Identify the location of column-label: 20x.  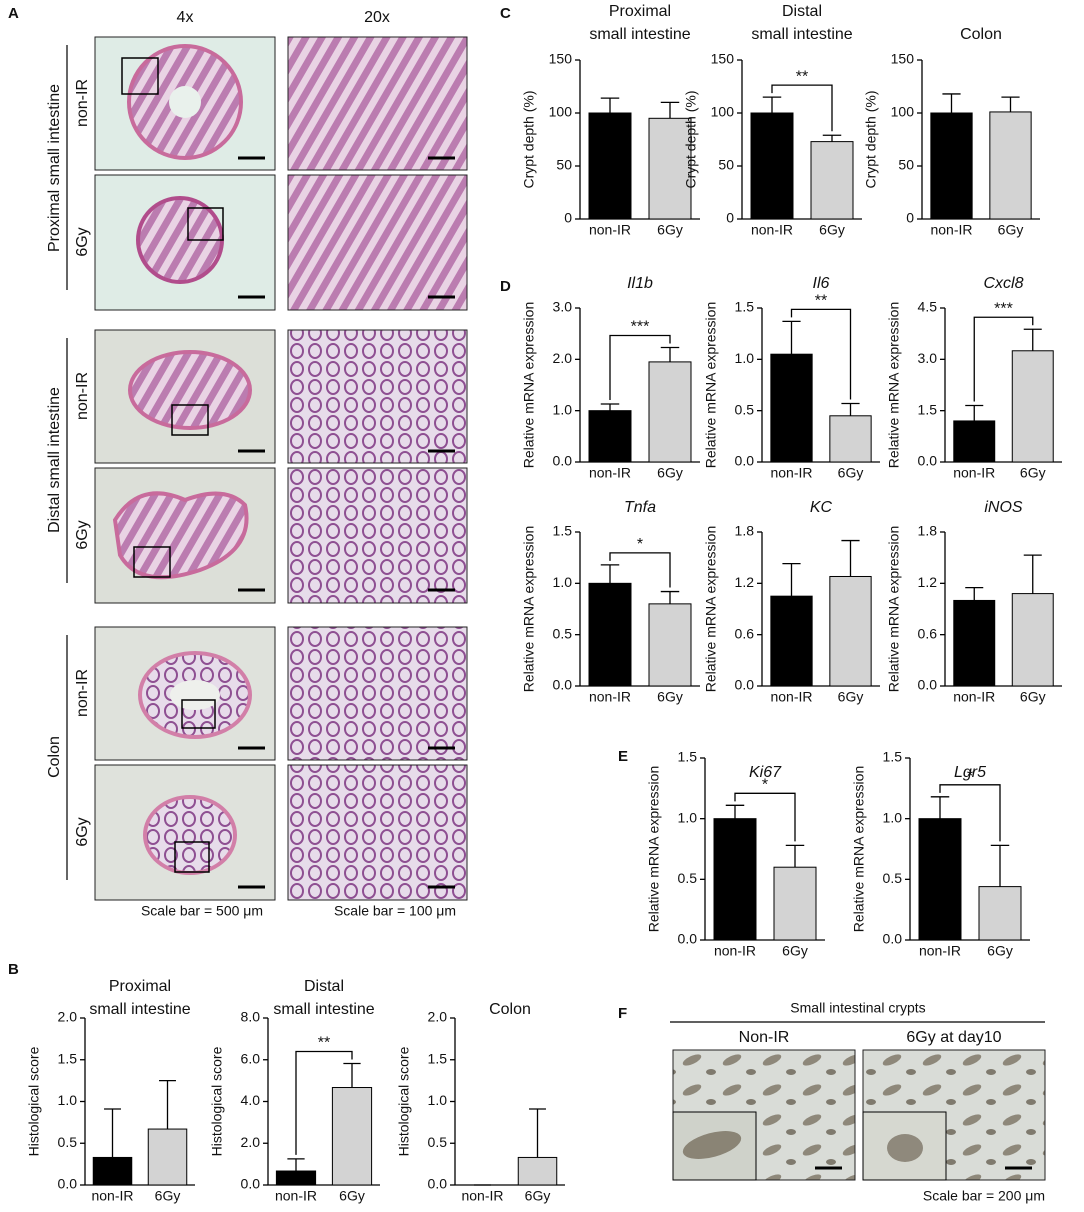
(377, 17).